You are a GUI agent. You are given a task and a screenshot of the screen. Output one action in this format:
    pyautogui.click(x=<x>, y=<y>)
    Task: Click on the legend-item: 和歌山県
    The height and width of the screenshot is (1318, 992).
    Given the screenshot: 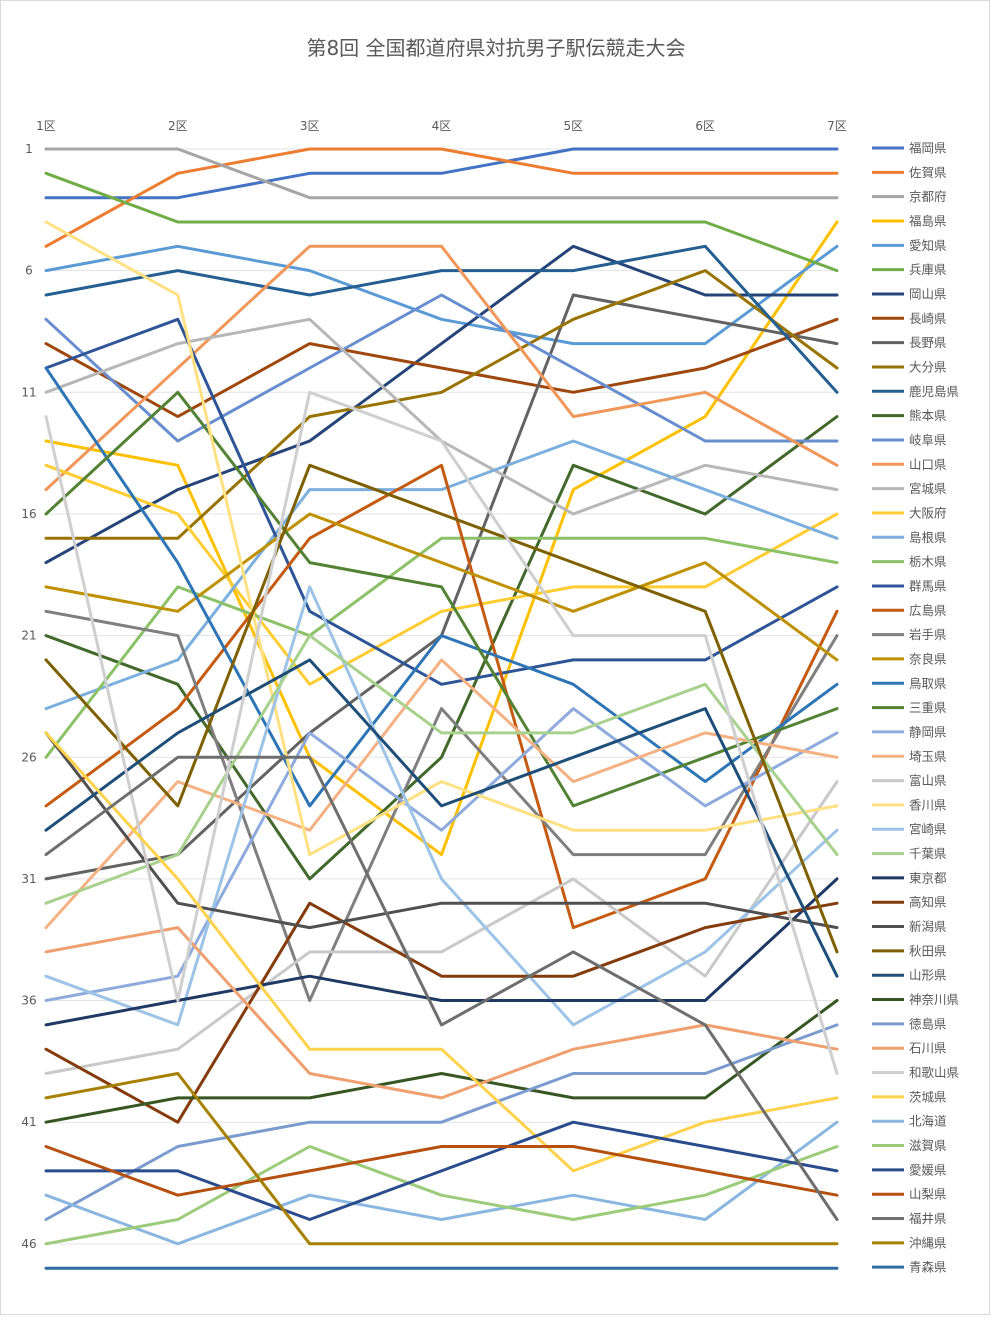 What is the action you would take?
    pyautogui.click(x=915, y=1072)
    